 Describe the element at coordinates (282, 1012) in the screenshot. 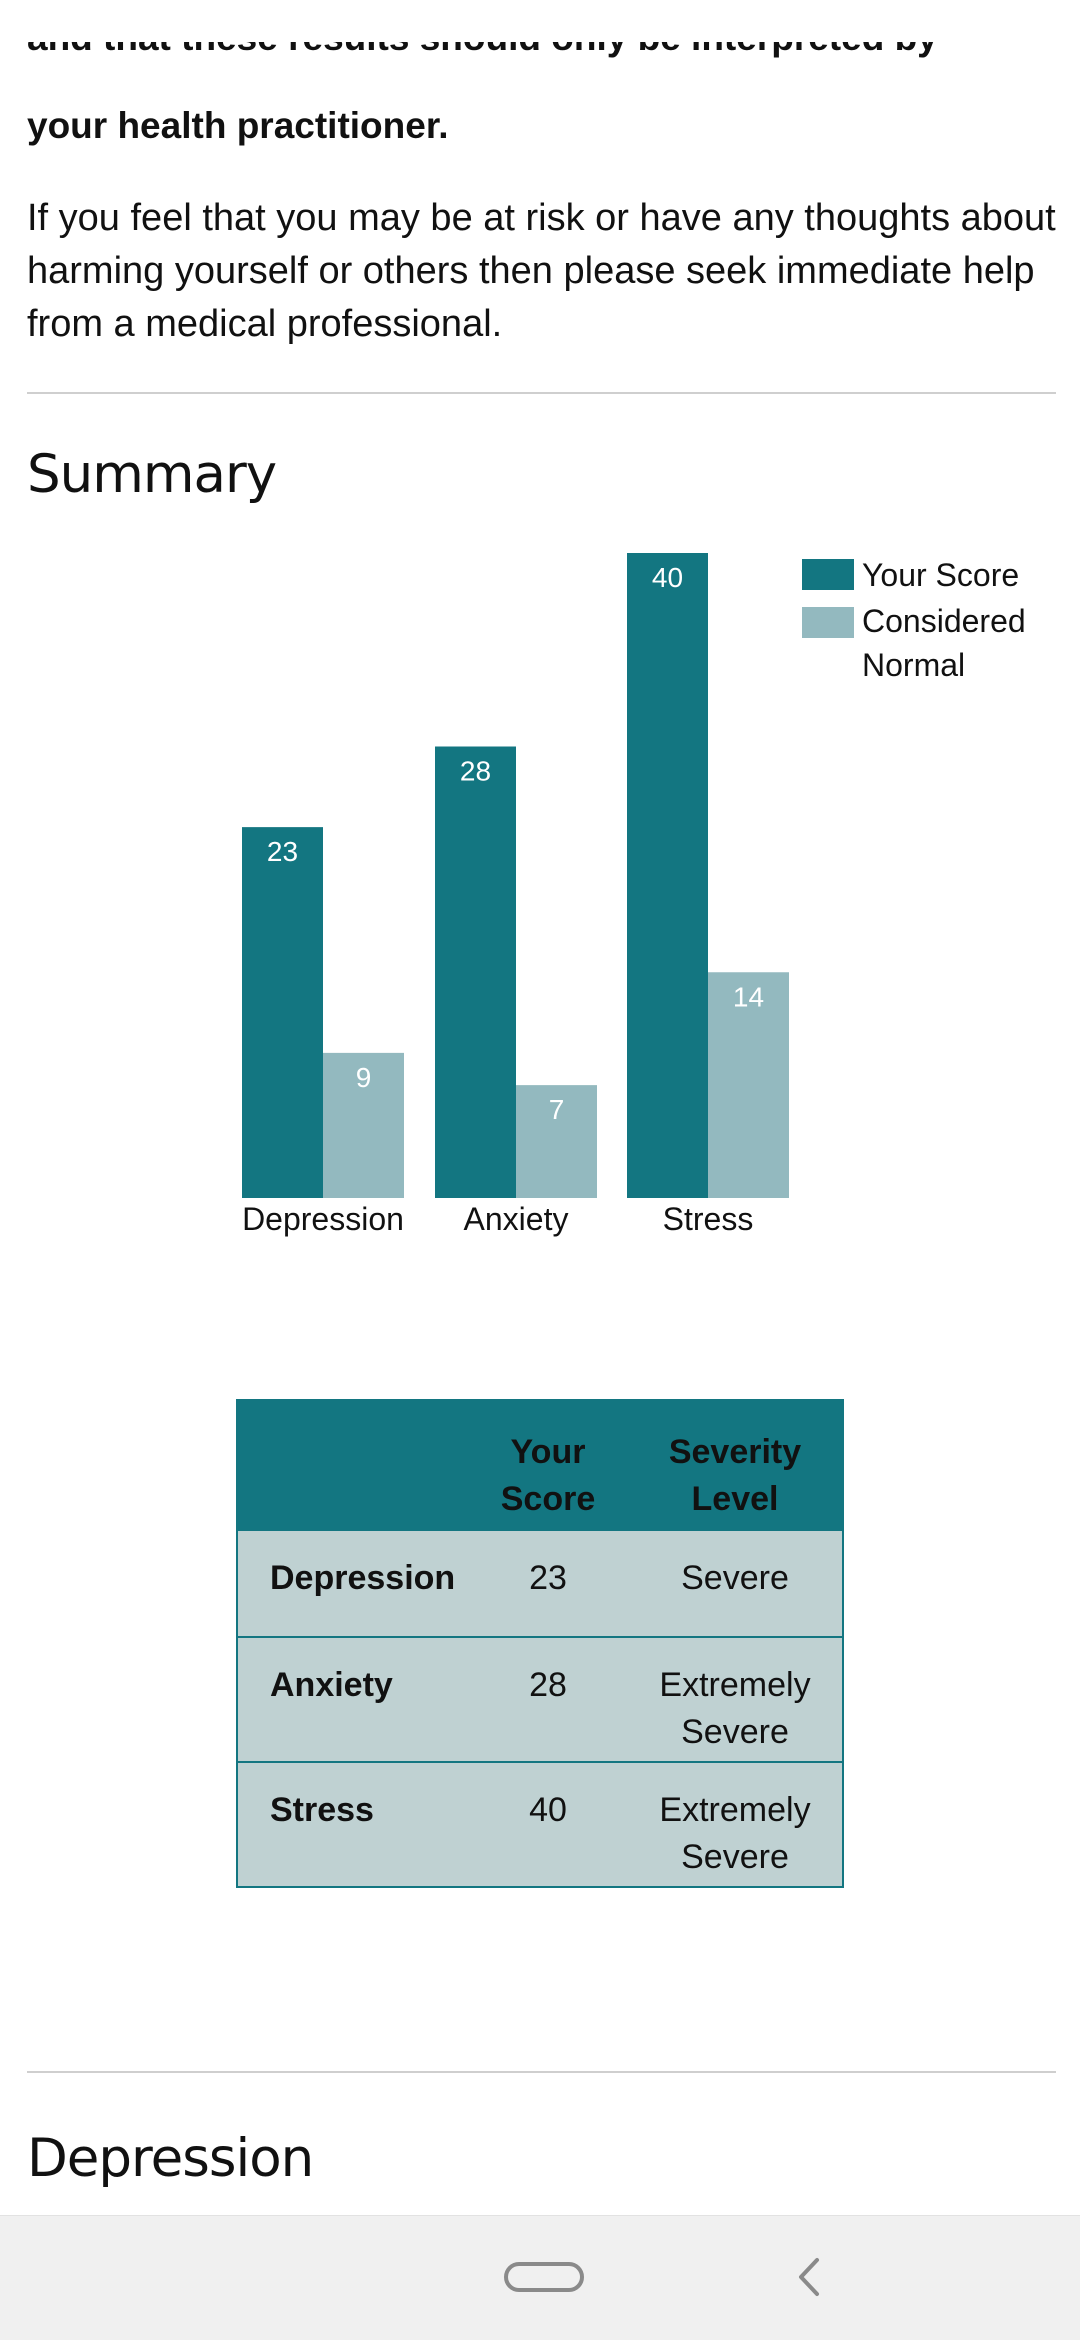

I see `bar-depression-your-score` at that location.